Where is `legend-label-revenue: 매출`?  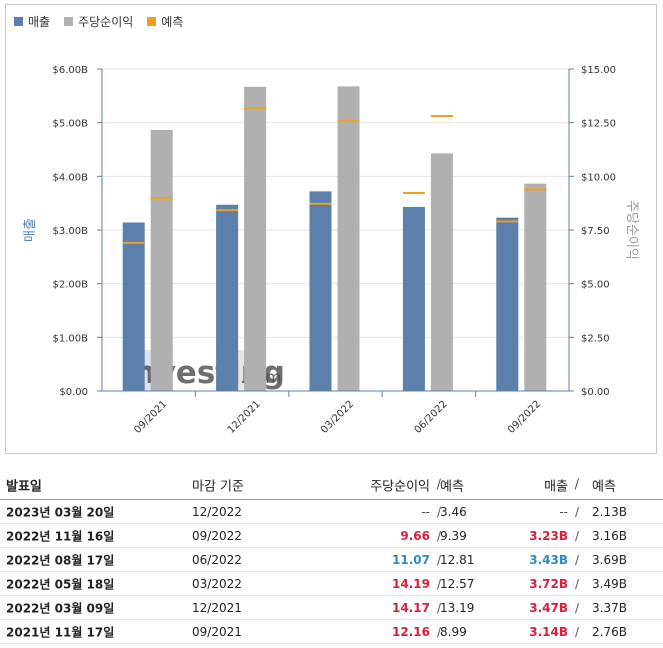
legend-label-revenue: 매출 is located at coordinates (39, 22).